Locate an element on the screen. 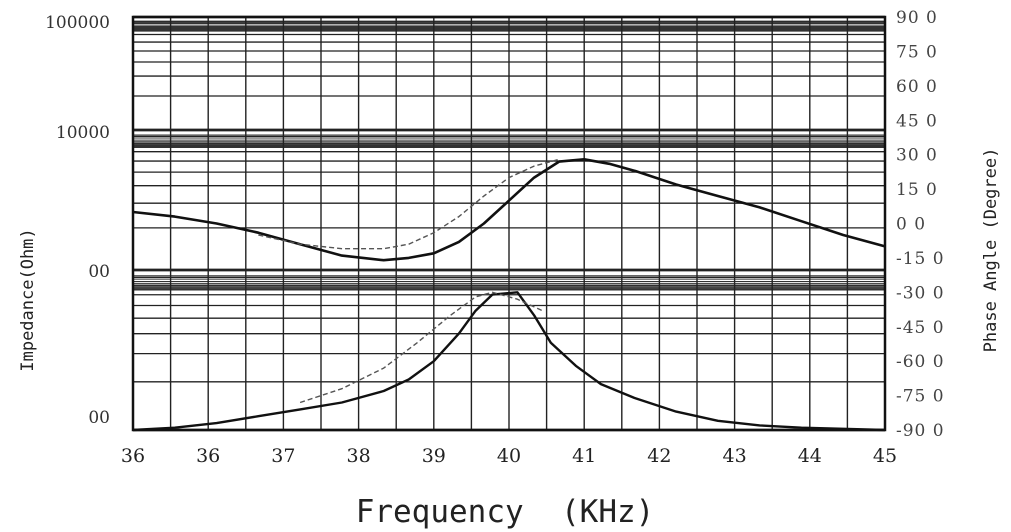 This screenshot has height=532, width=1011. y-tick-label: 100000 is located at coordinates (77, 23).